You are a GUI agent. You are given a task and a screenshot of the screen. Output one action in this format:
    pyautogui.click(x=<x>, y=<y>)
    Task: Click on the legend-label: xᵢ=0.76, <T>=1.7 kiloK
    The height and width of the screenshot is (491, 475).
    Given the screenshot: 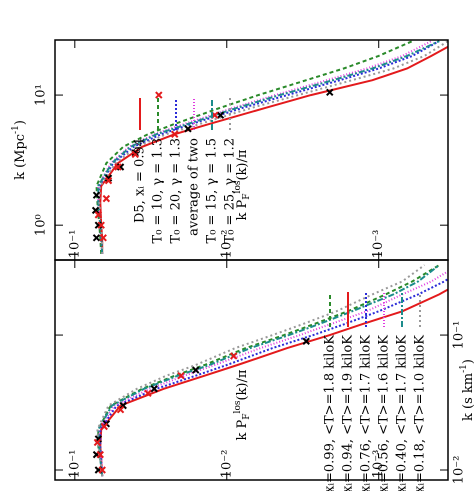 What is the action you would take?
    pyautogui.click(x=366, y=413)
    